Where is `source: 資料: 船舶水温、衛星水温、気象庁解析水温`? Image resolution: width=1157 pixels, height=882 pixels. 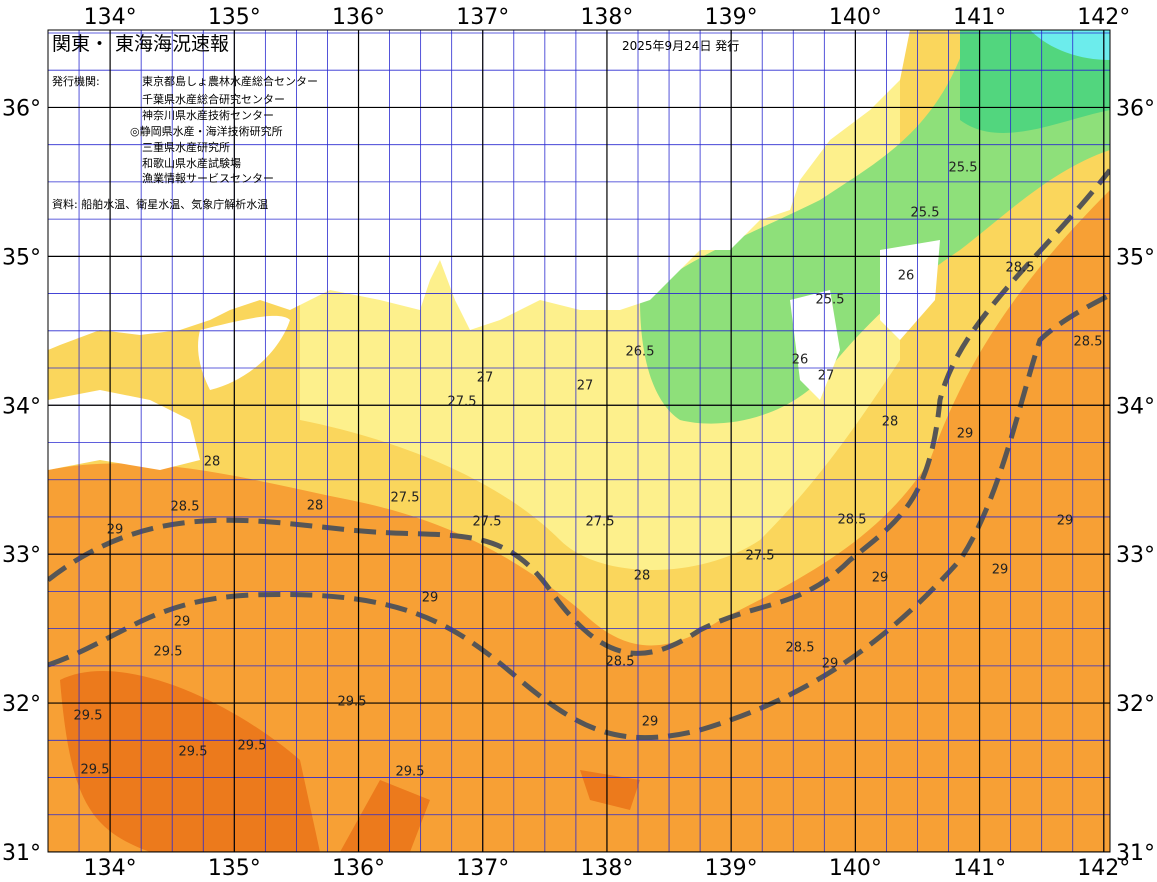 source: 資料: 船舶水温、衛星水温、気象庁解析水温 is located at coordinates (160, 204).